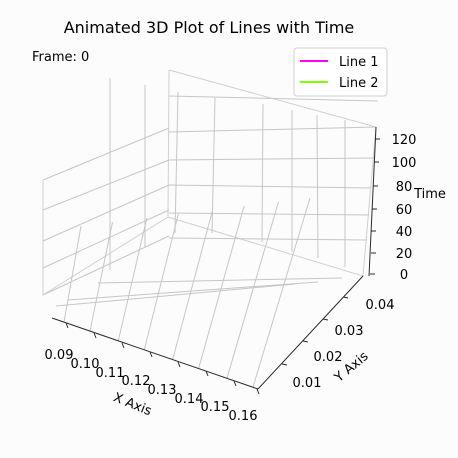 This screenshot has width=458, height=458. I want to click on frame-counter: Frame: 0, so click(60, 57).